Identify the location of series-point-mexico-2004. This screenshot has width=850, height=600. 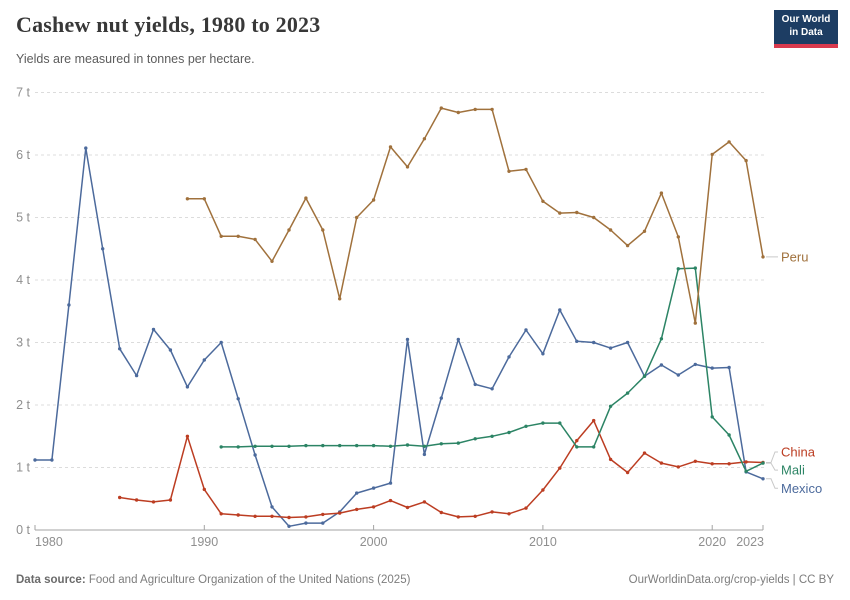
(441, 398).